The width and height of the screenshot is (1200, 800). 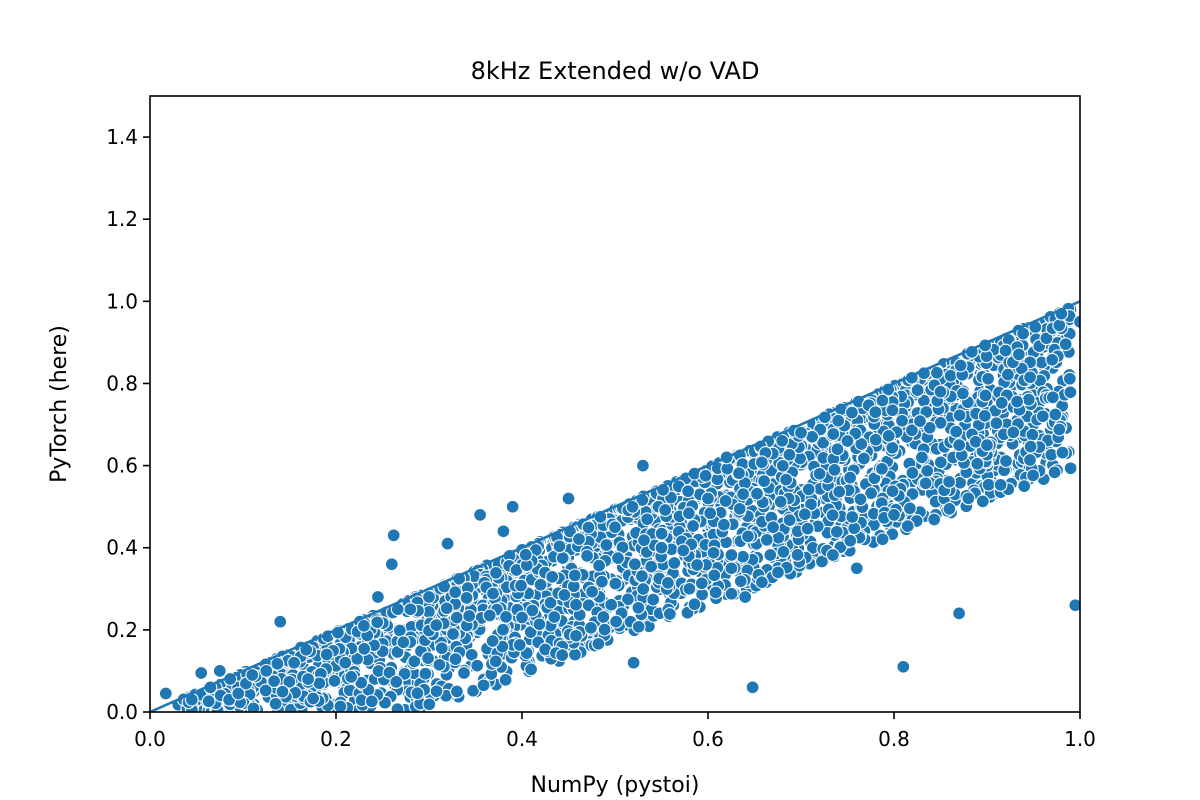 I want to click on x-tick-label: 0.6, so click(x=708, y=739).